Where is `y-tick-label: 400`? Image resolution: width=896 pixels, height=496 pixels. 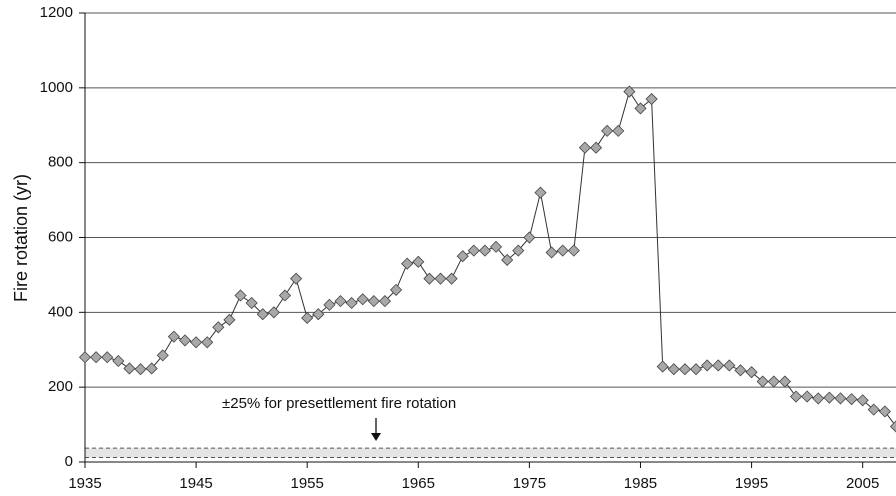 y-tick-label: 400 is located at coordinates (60, 311).